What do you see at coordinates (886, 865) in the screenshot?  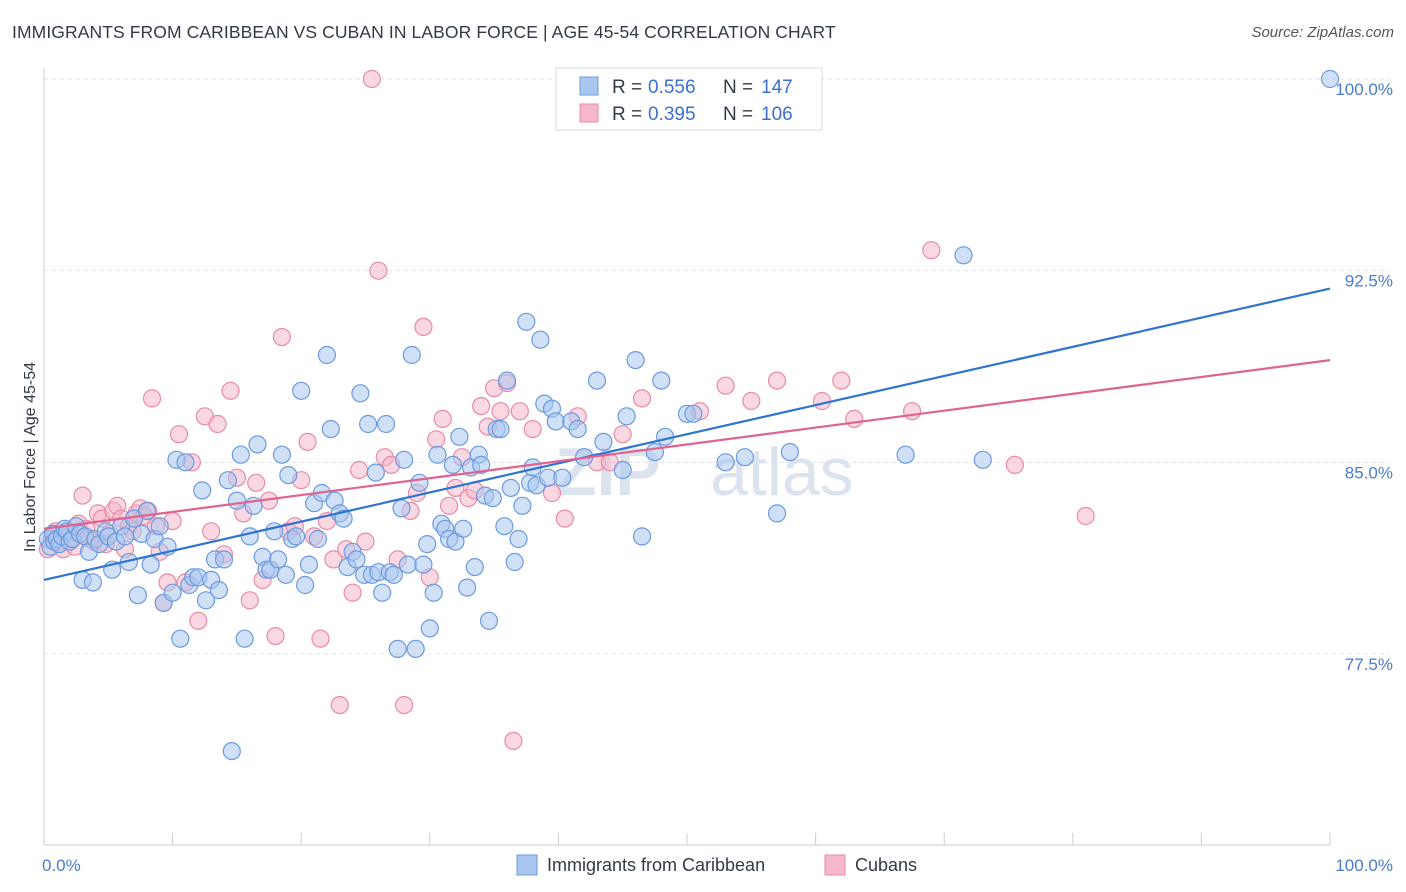 I see `series-legend-label-cubans: Cubans` at bounding box center [886, 865].